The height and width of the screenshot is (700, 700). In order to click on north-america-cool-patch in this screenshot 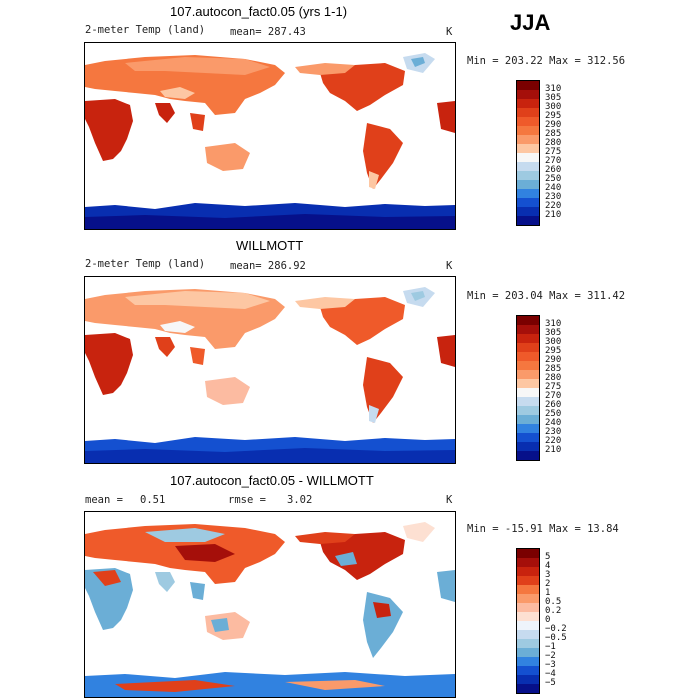, I will do `click(346, 559)`.